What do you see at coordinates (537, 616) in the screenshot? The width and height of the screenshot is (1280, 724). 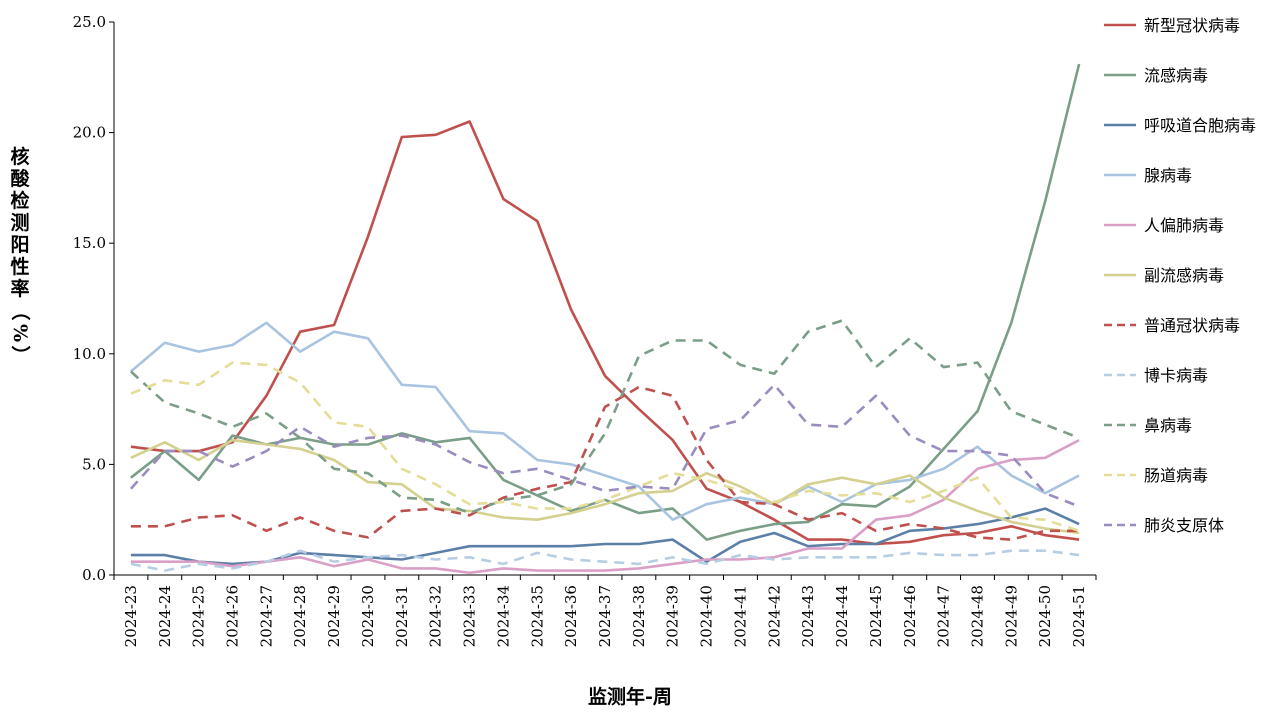 I see `x-tick-label: 2024-35` at bounding box center [537, 616].